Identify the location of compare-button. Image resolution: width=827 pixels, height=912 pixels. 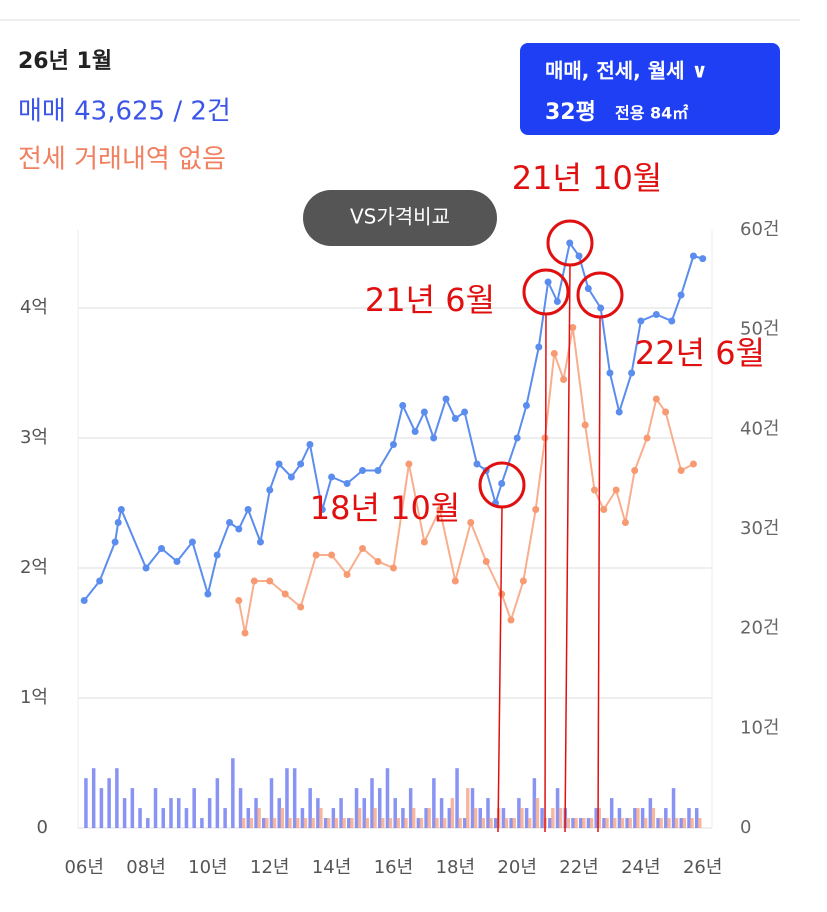
(400, 218).